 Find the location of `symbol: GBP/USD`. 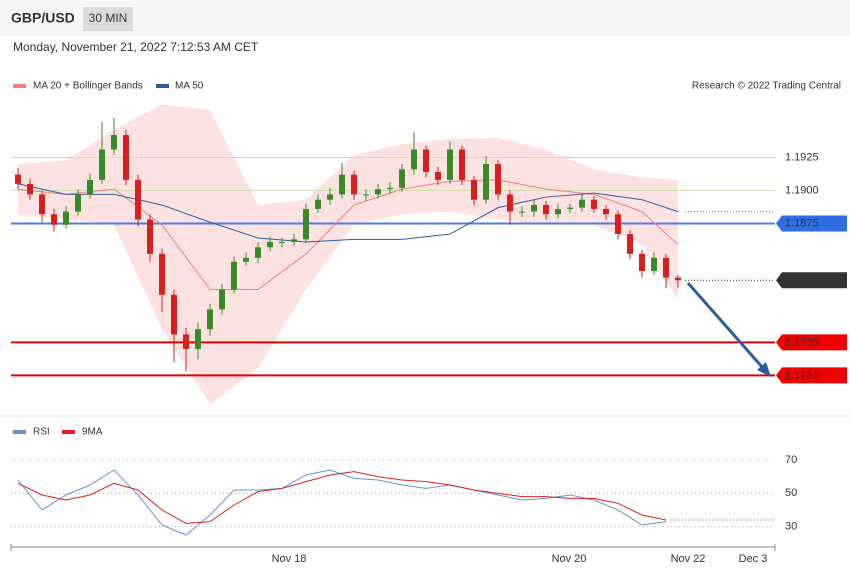

symbol: GBP/USD is located at coordinates (43, 18).